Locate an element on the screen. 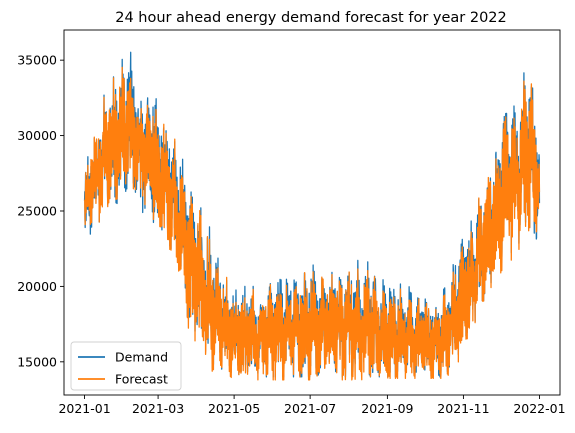 This screenshot has height=433, width=575. legend: Demand Forecast is located at coordinates (126, 366).